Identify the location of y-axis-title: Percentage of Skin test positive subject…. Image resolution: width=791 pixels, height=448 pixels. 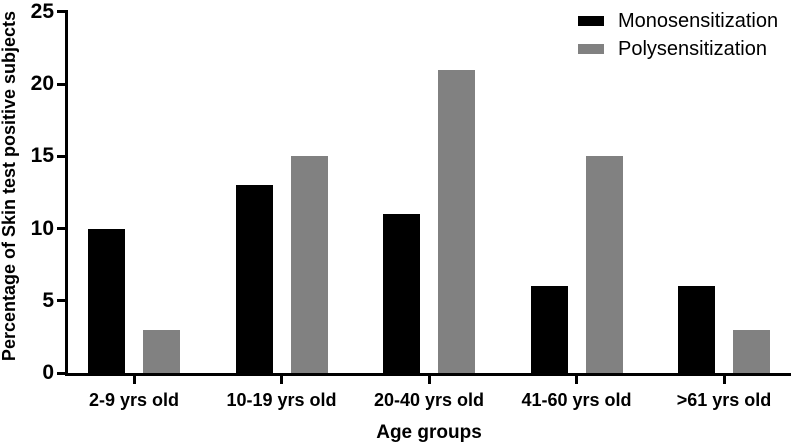
(9, 186).